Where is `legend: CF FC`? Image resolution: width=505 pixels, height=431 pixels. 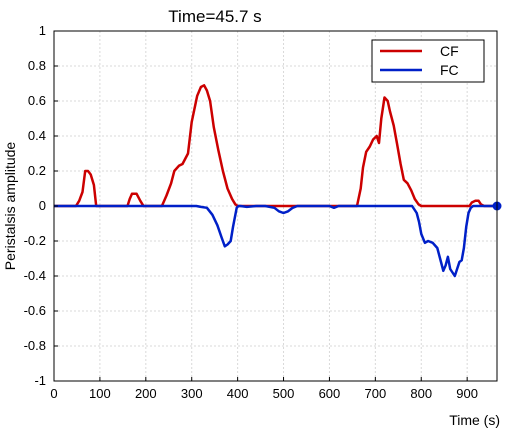
legend: CF FC is located at coordinates (428, 61).